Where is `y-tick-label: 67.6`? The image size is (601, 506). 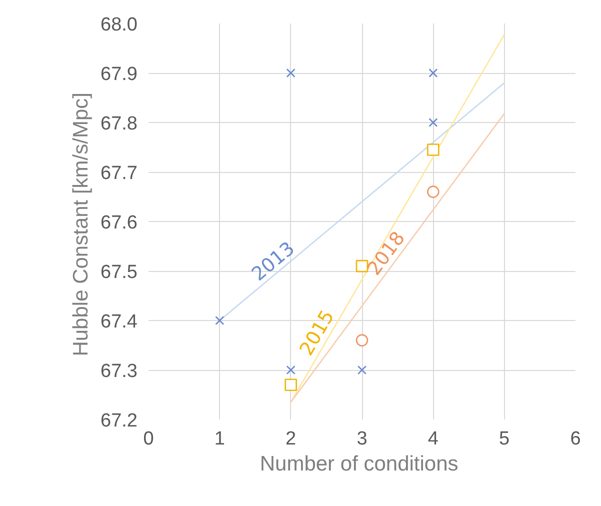 y-tick-label: 67.6 is located at coordinates (119, 223).